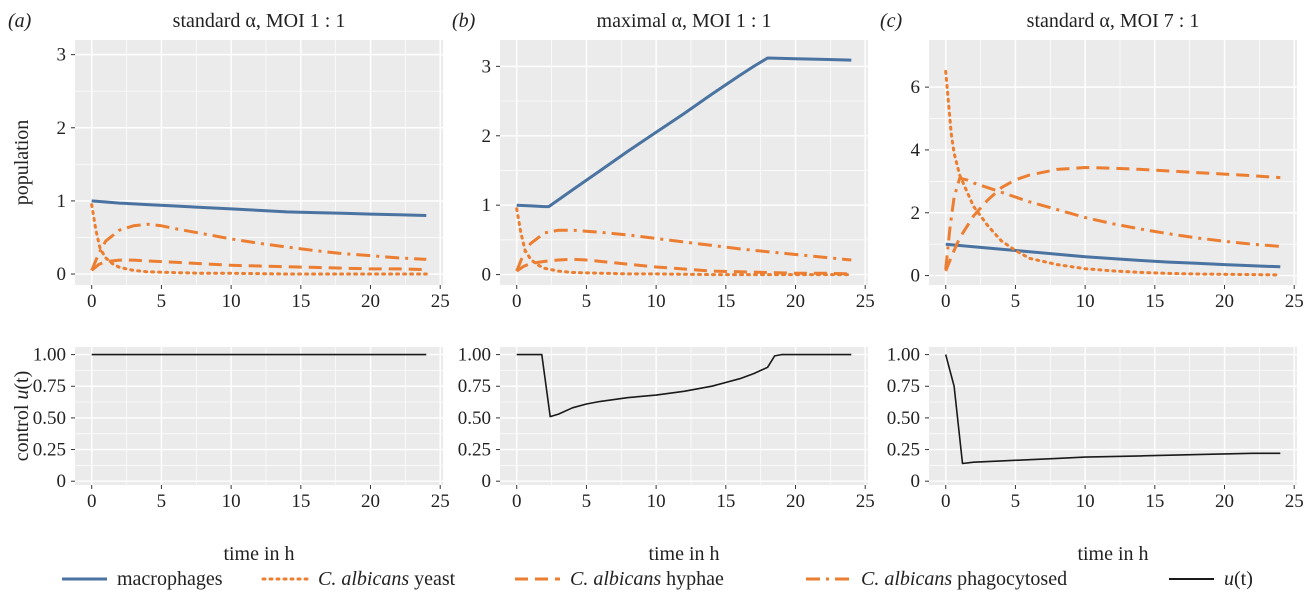 Image resolution: width=1310 pixels, height=598 pixels. Describe the element at coordinates (170, 579) in the screenshot. I see `legend-label: macrophages` at that location.